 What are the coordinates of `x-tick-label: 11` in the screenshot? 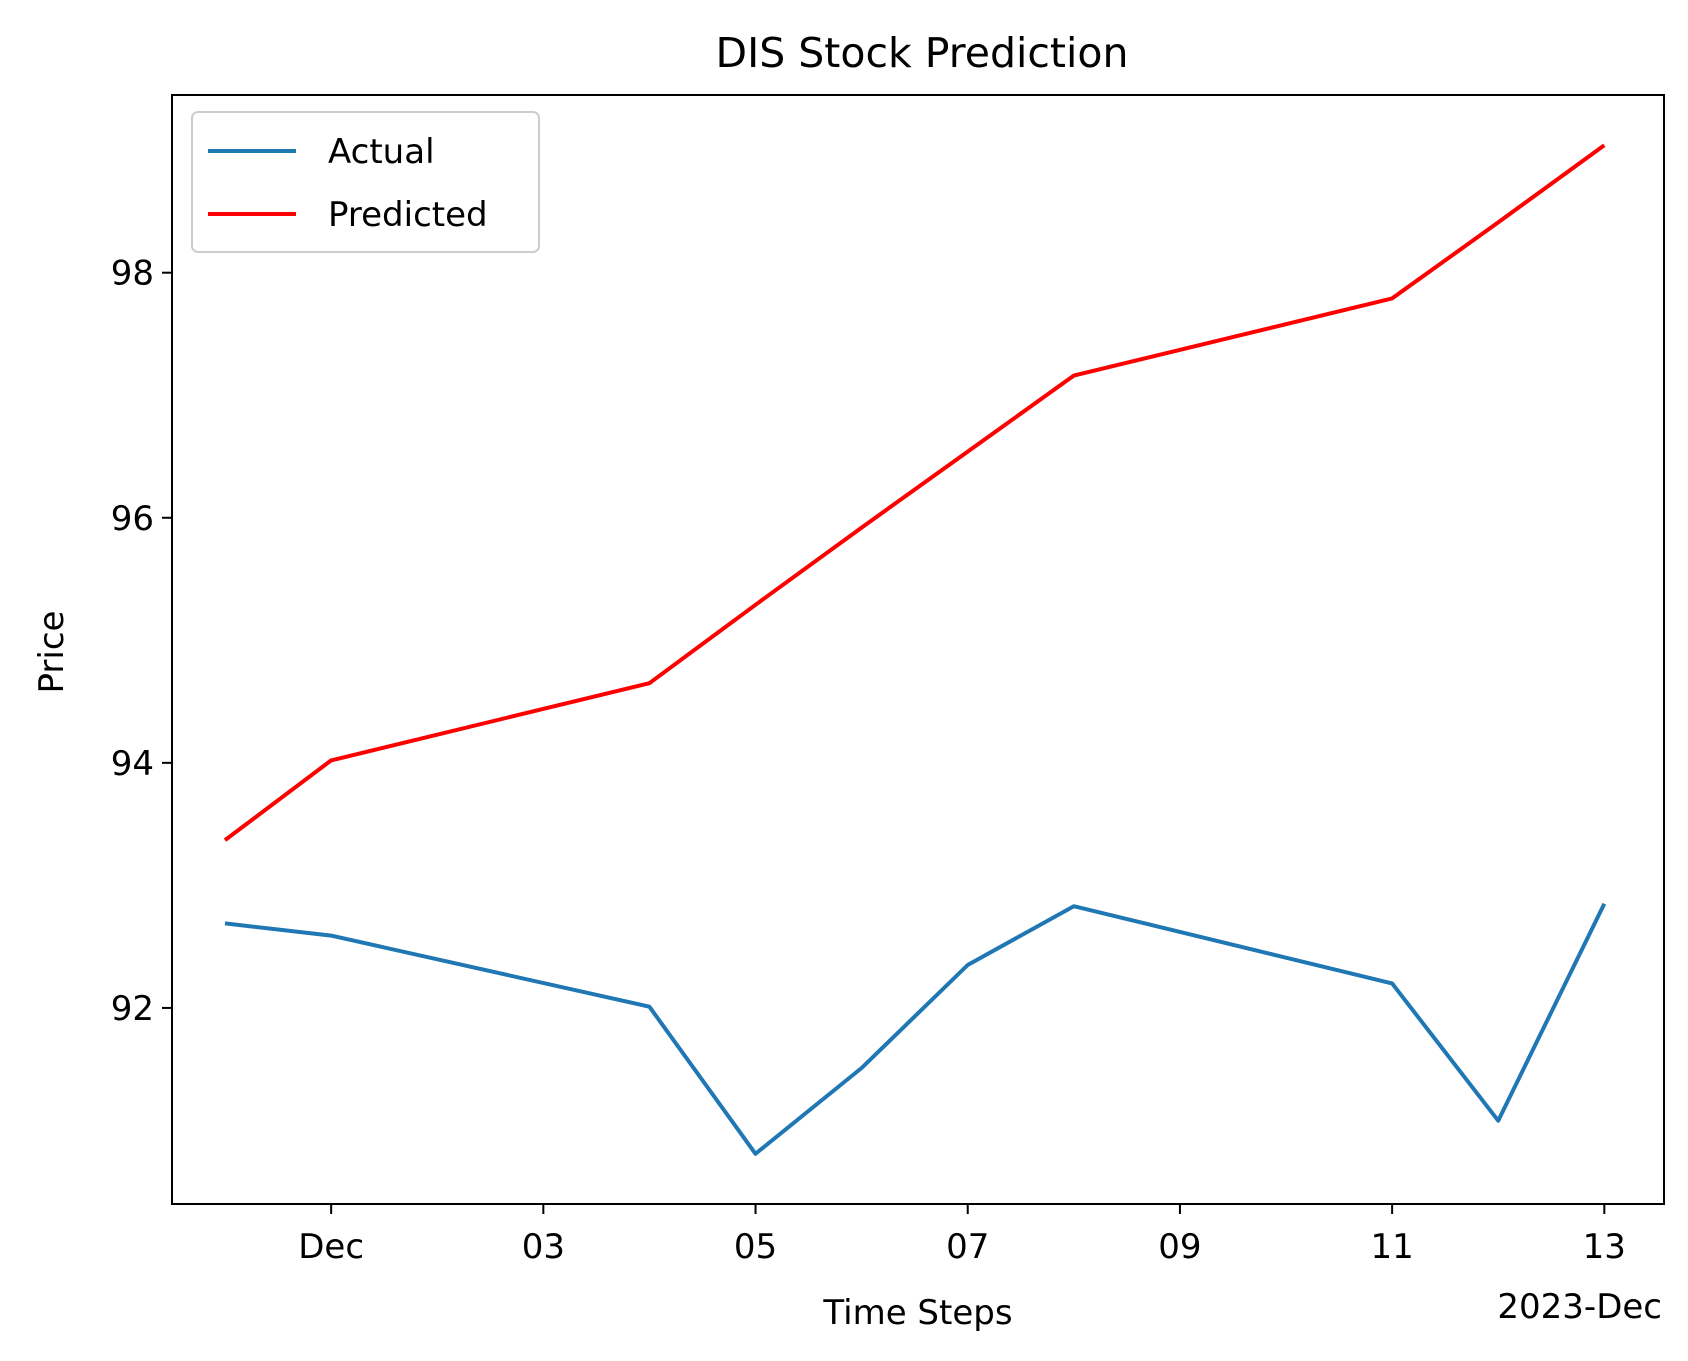 It's located at (1391, 1247).